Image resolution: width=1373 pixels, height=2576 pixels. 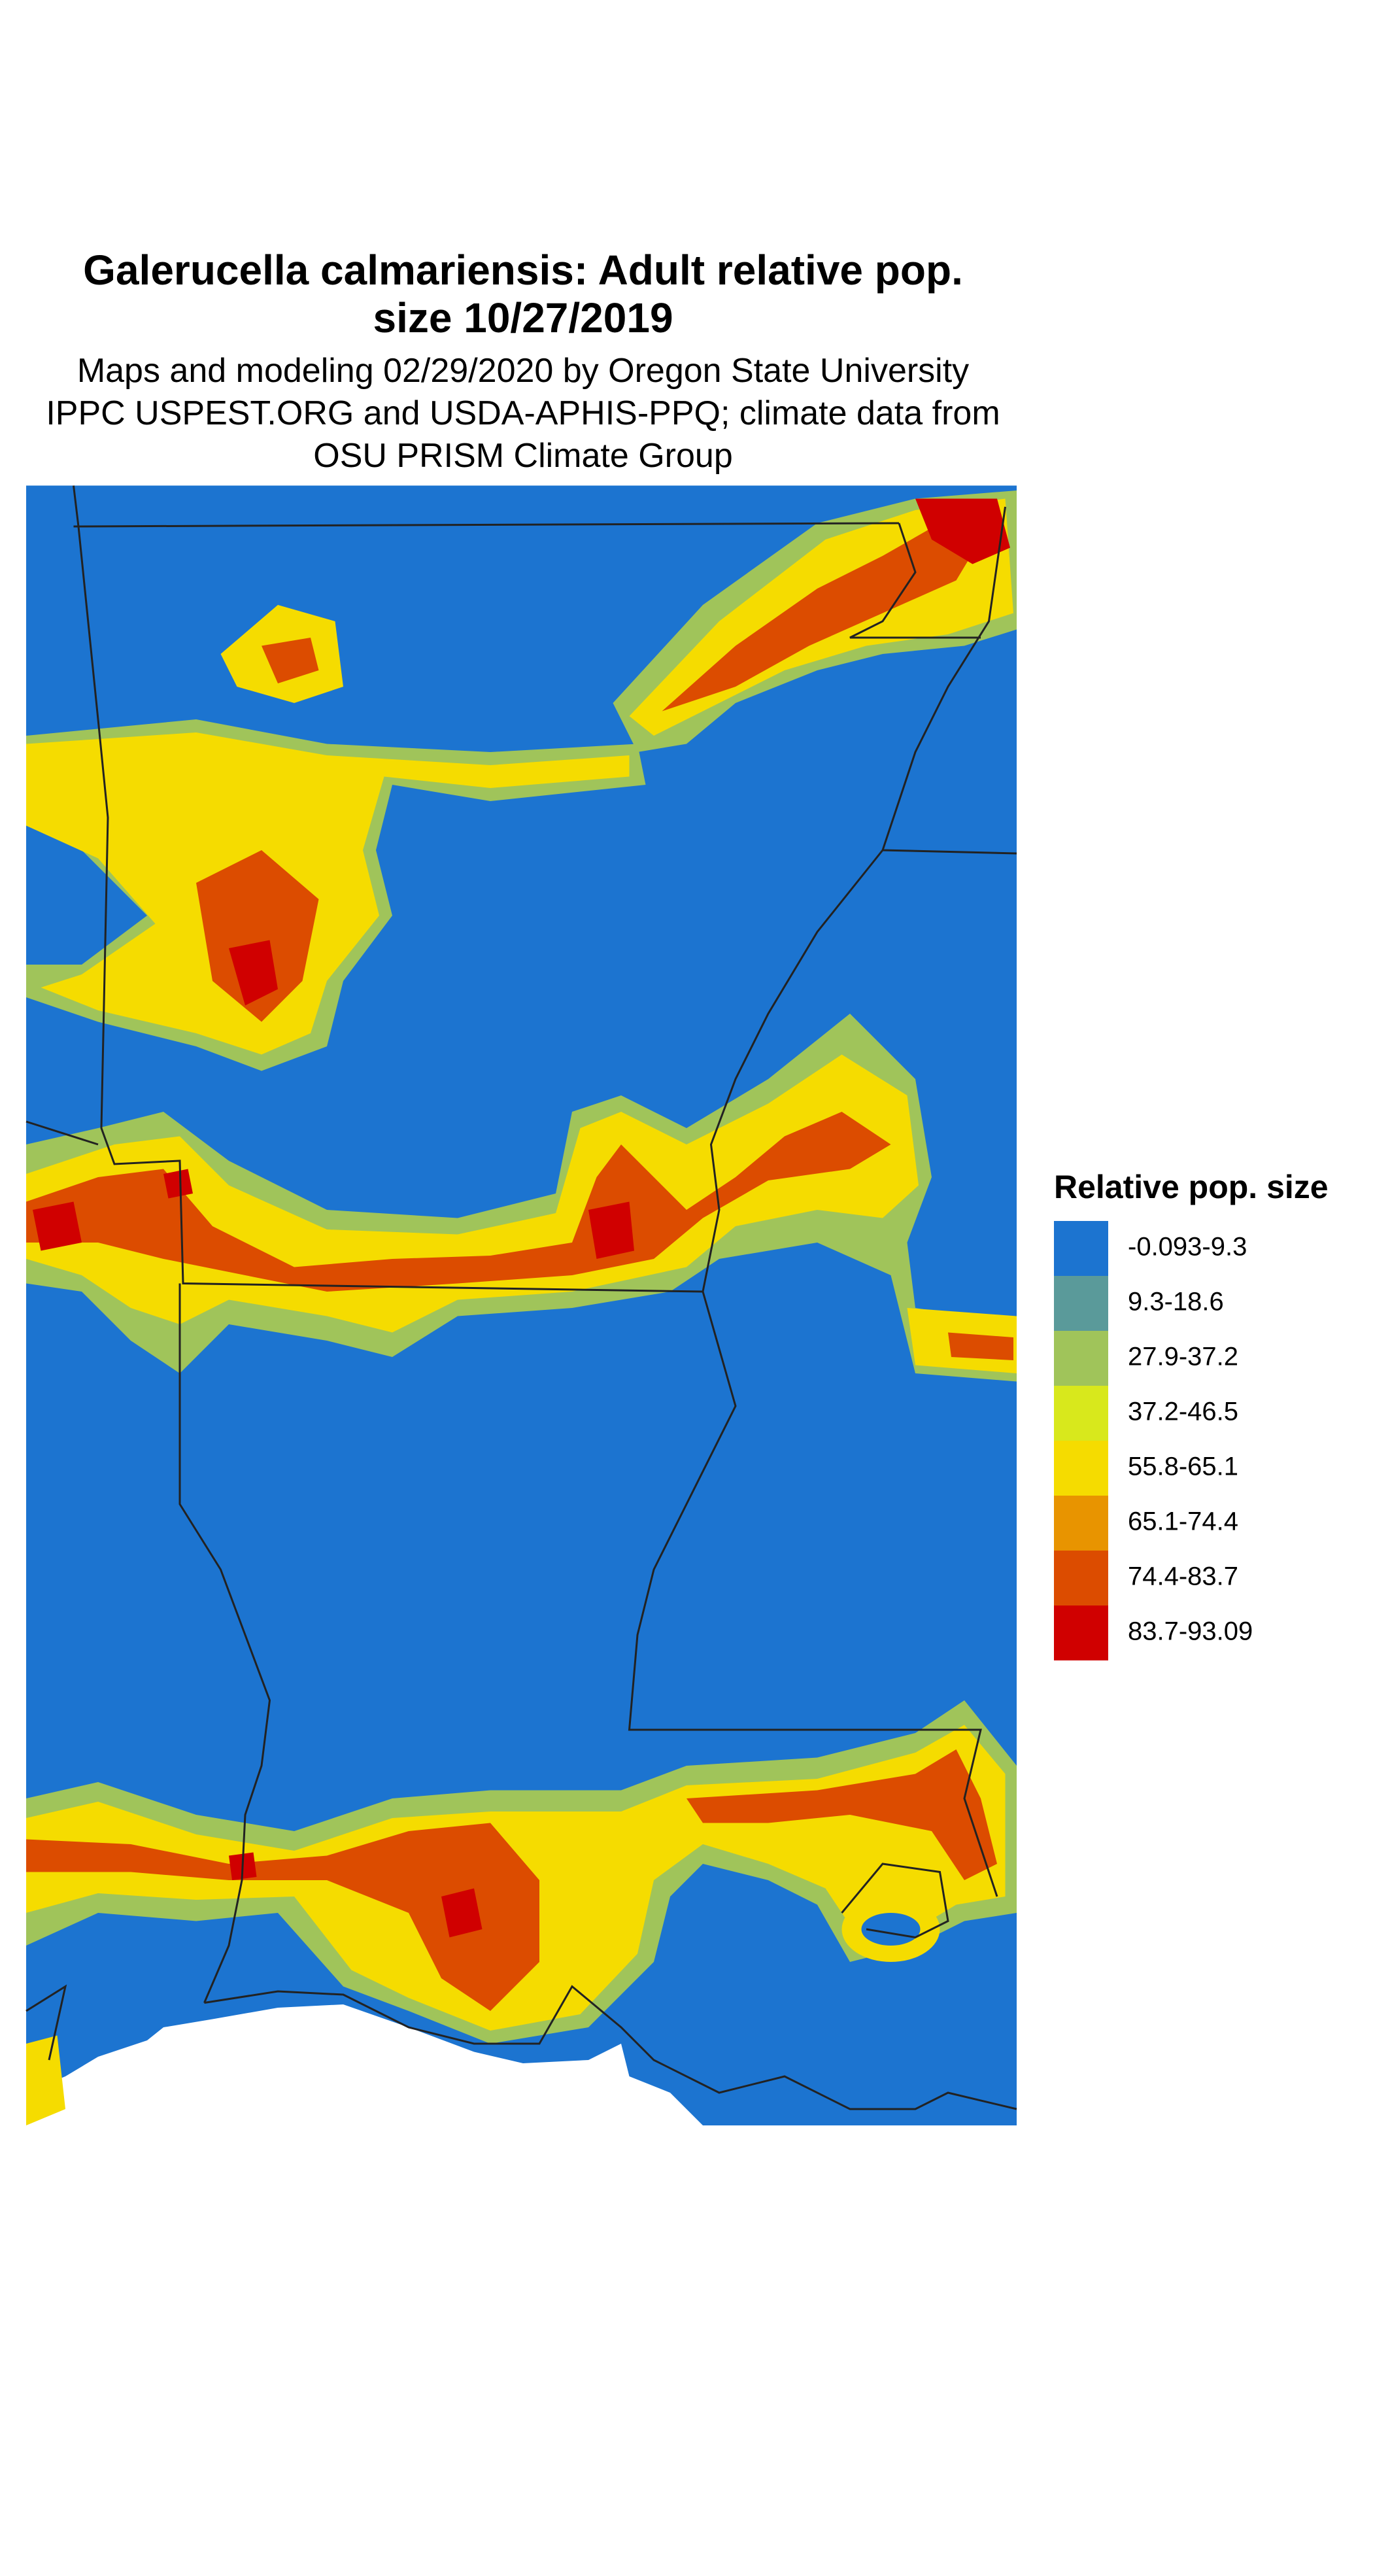 What do you see at coordinates (523, 456) in the screenshot?
I see `subtitle-line: OSU PRISM Climate Group` at bounding box center [523, 456].